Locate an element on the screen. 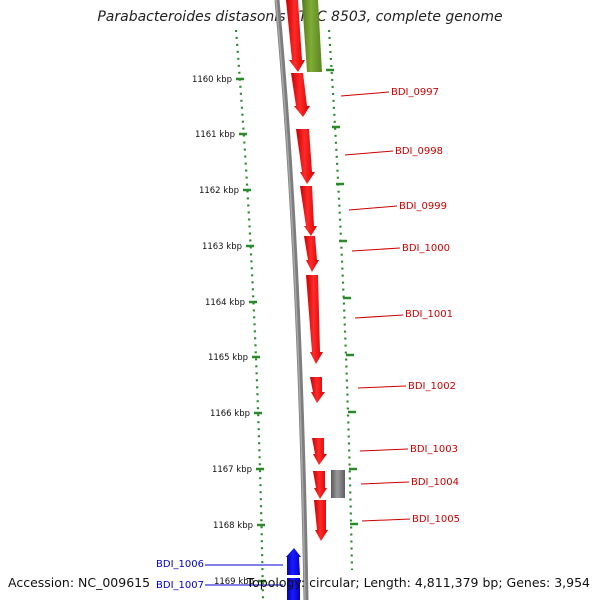  ruler-tick-label-2: 1162 kbp is located at coordinates (219, 191).